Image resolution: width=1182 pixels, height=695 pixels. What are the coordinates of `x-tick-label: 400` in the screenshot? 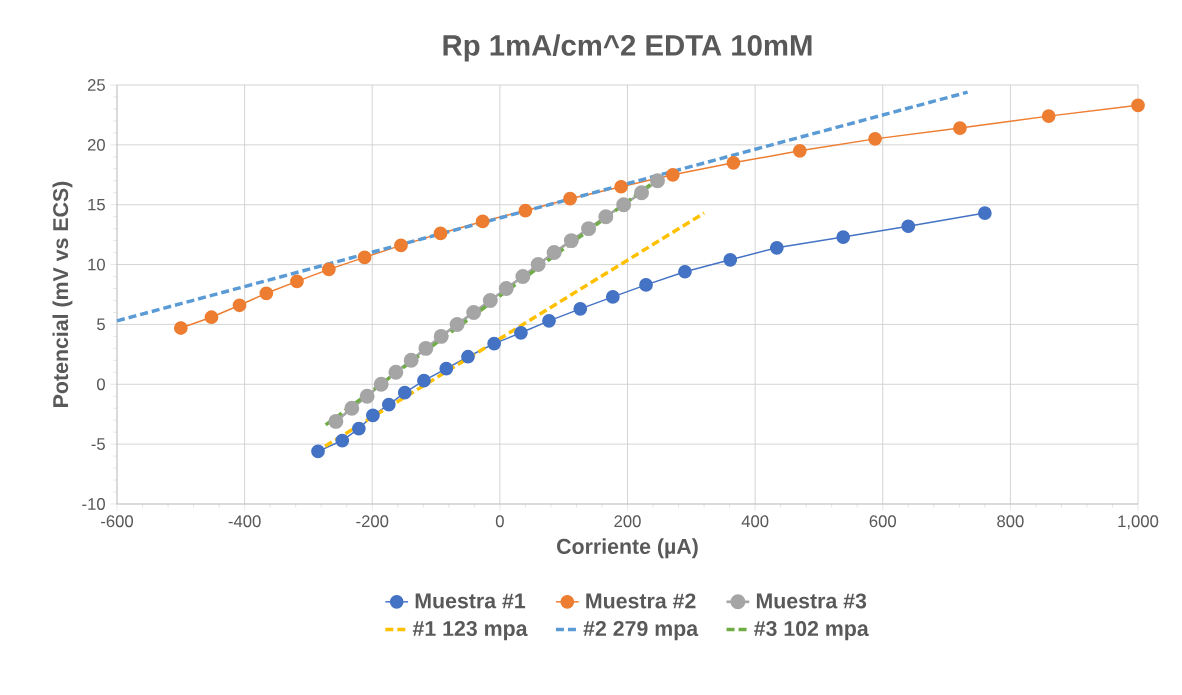 It's located at (755, 521).